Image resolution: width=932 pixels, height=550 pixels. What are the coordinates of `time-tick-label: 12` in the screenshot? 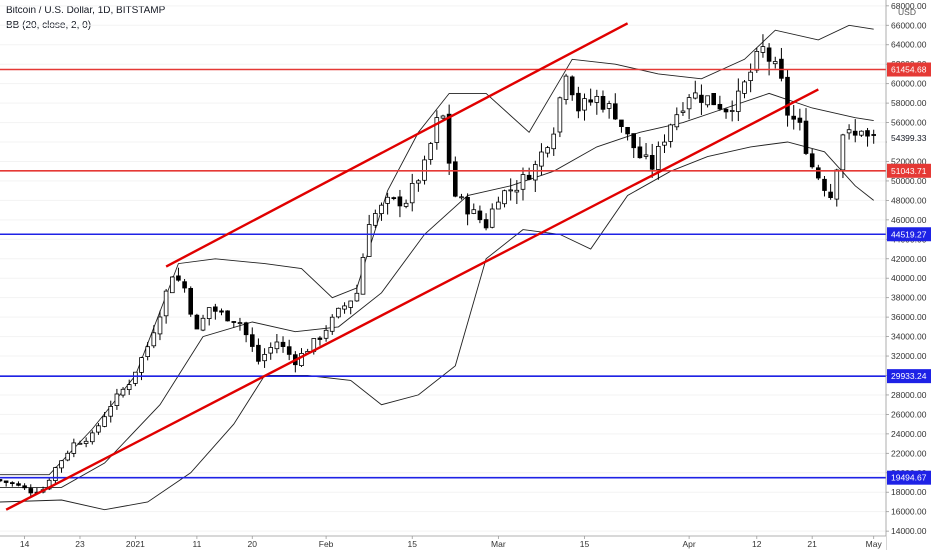 It's located at (757, 544).